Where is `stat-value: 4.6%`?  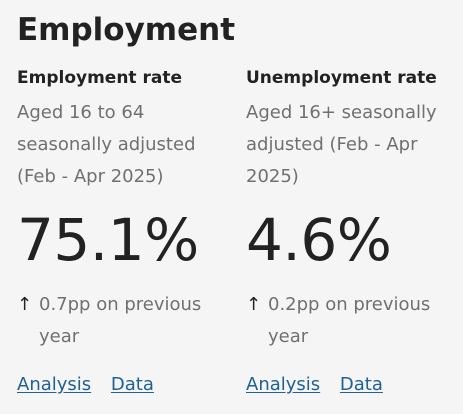 stat-value: 4.6% is located at coordinates (319, 240).